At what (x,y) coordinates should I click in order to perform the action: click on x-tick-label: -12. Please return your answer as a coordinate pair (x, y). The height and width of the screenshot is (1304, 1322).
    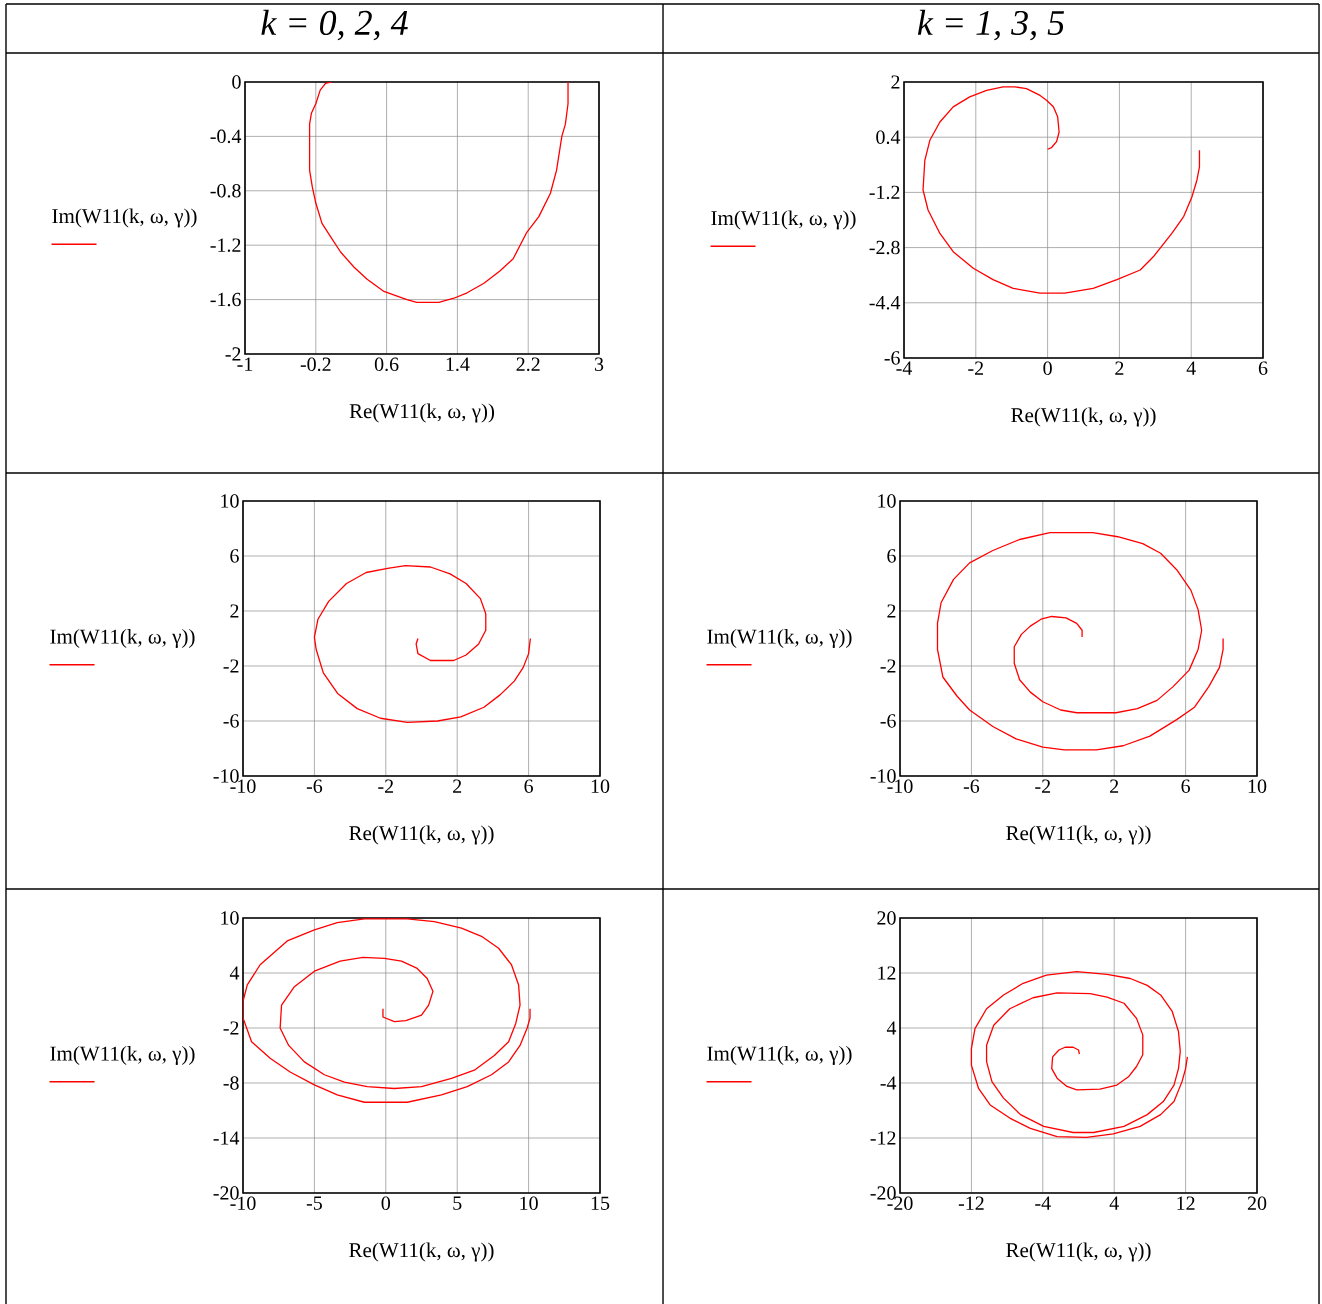
    Looking at the image, I should click on (971, 1203).